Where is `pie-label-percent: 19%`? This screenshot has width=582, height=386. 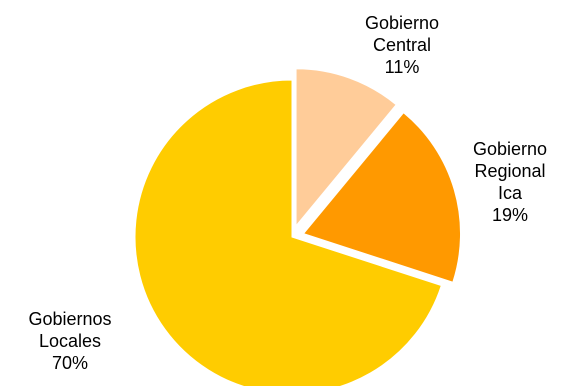 pie-label-percent: 19% is located at coordinates (510, 215).